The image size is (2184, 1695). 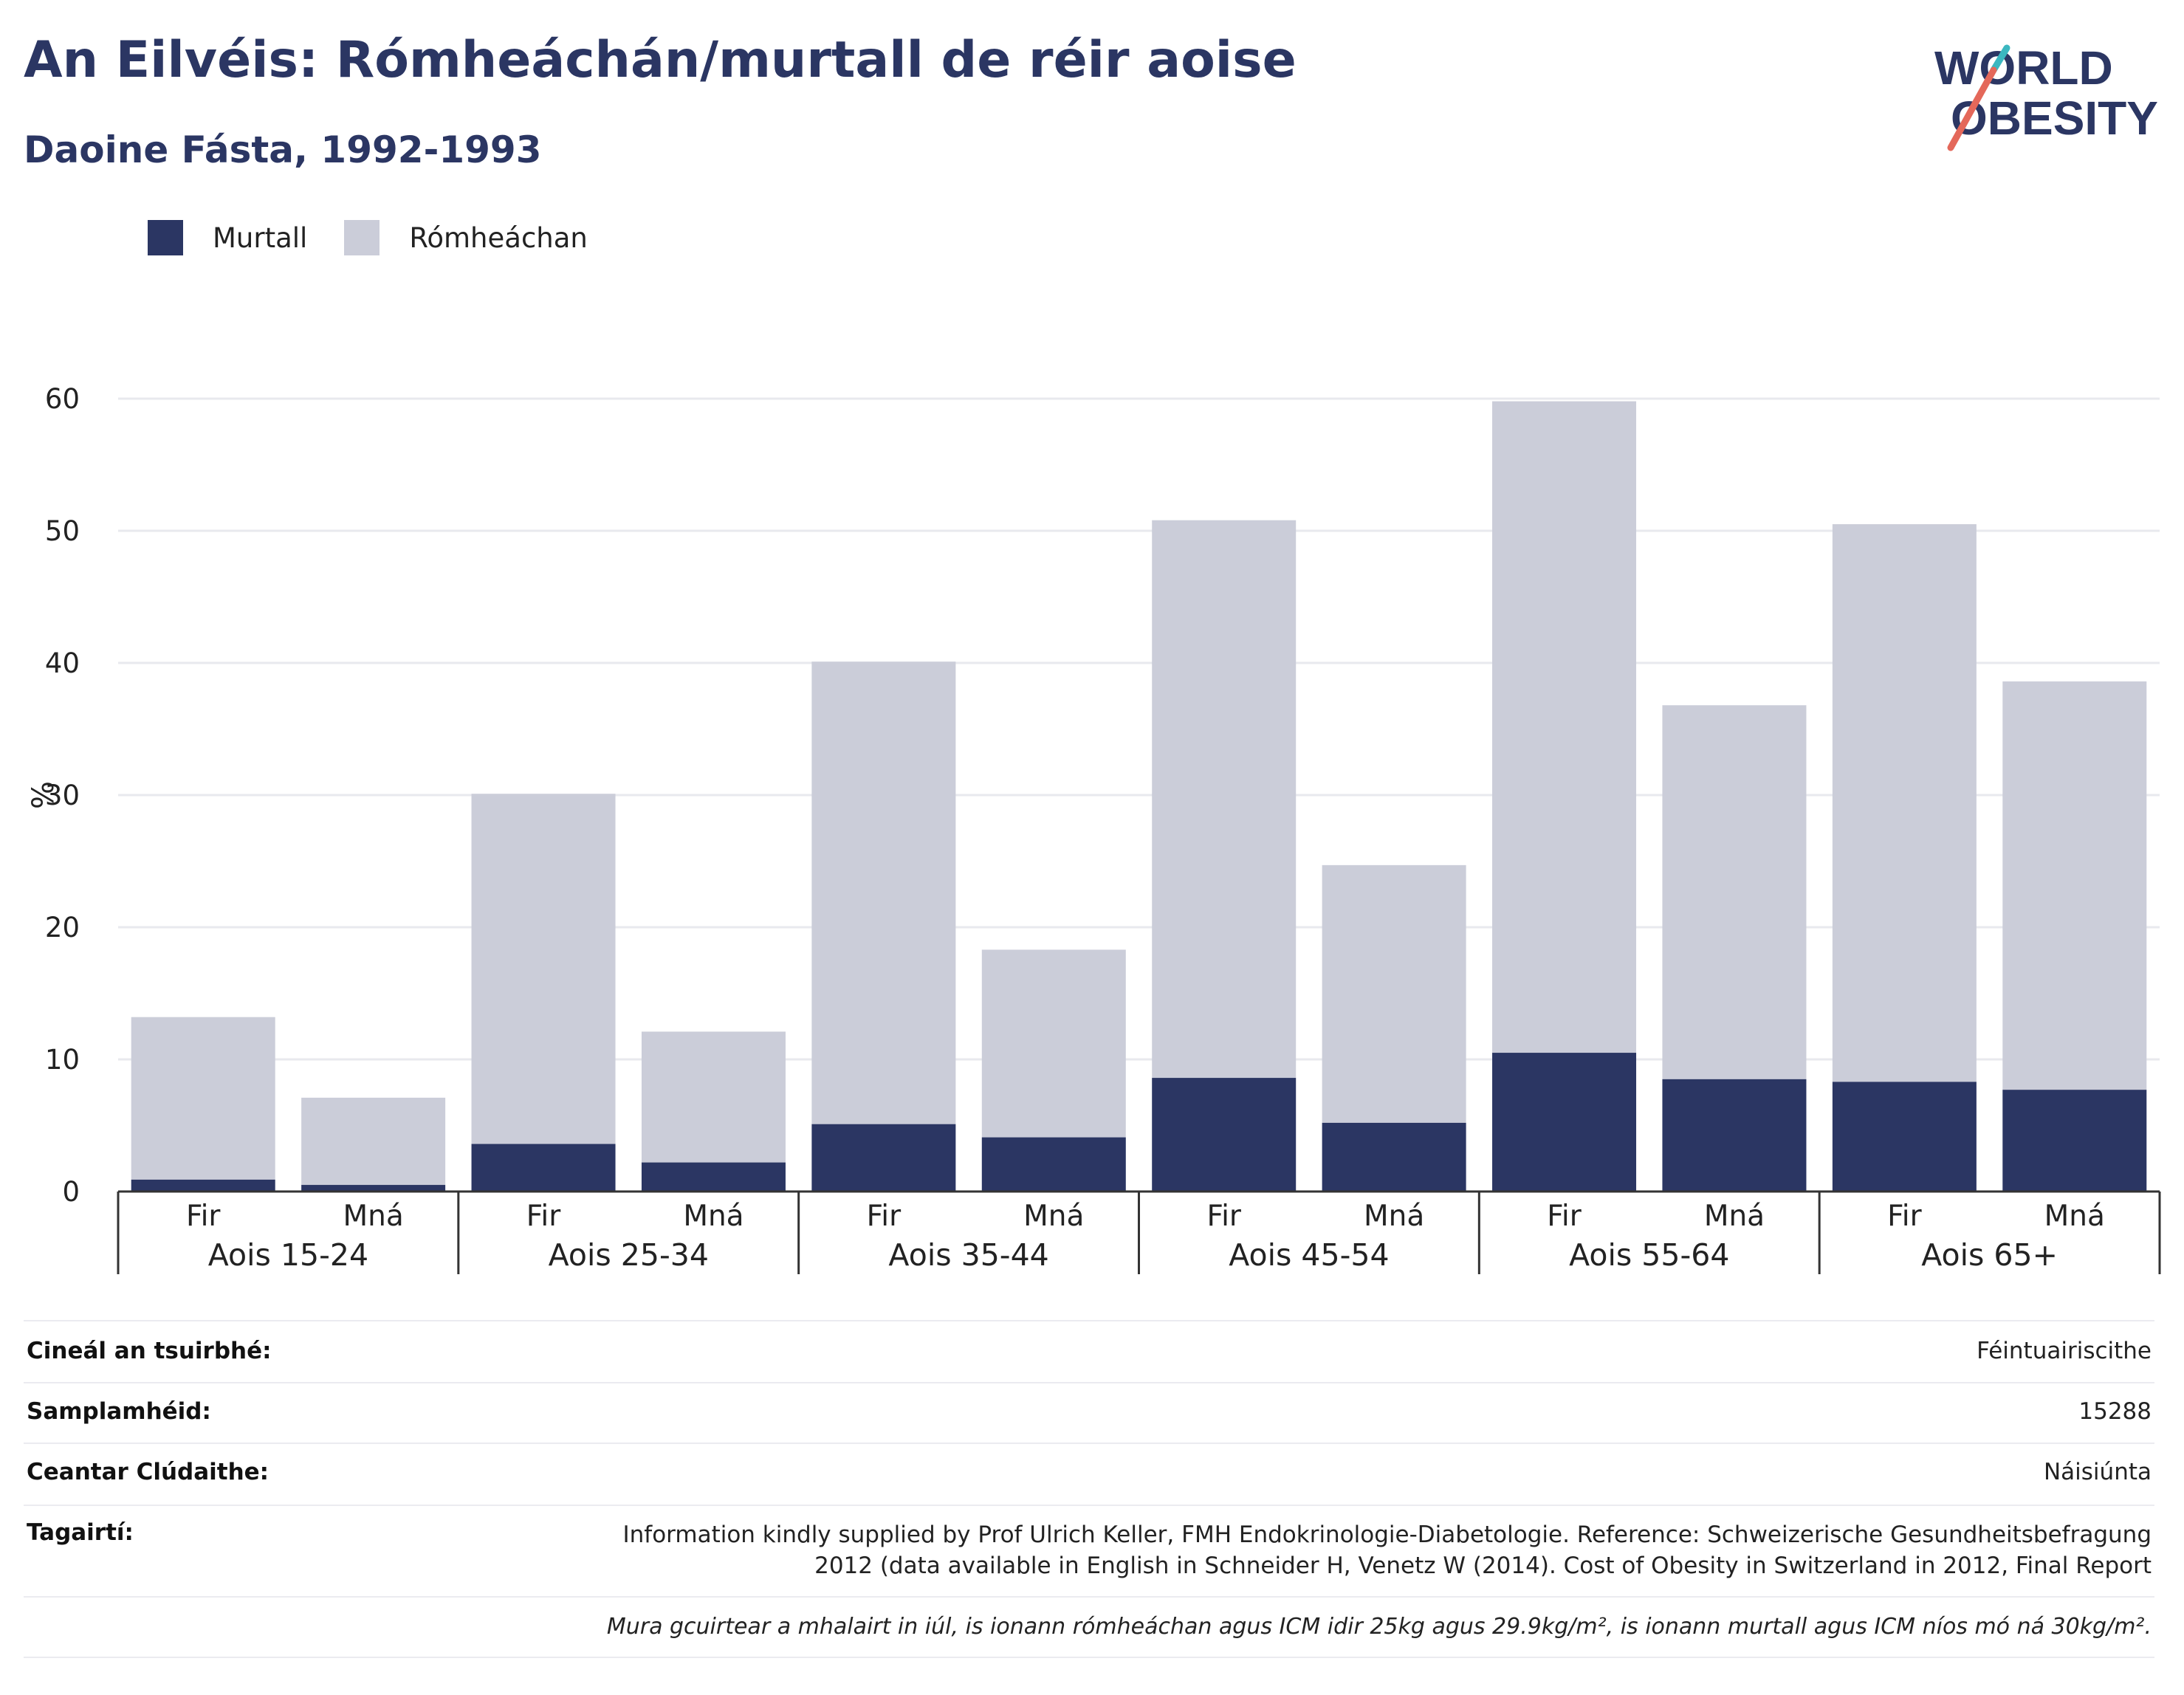 What do you see at coordinates (165, 237) in the screenshot?
I see `legend-swatch-obese` at bounding box center [165, 237].